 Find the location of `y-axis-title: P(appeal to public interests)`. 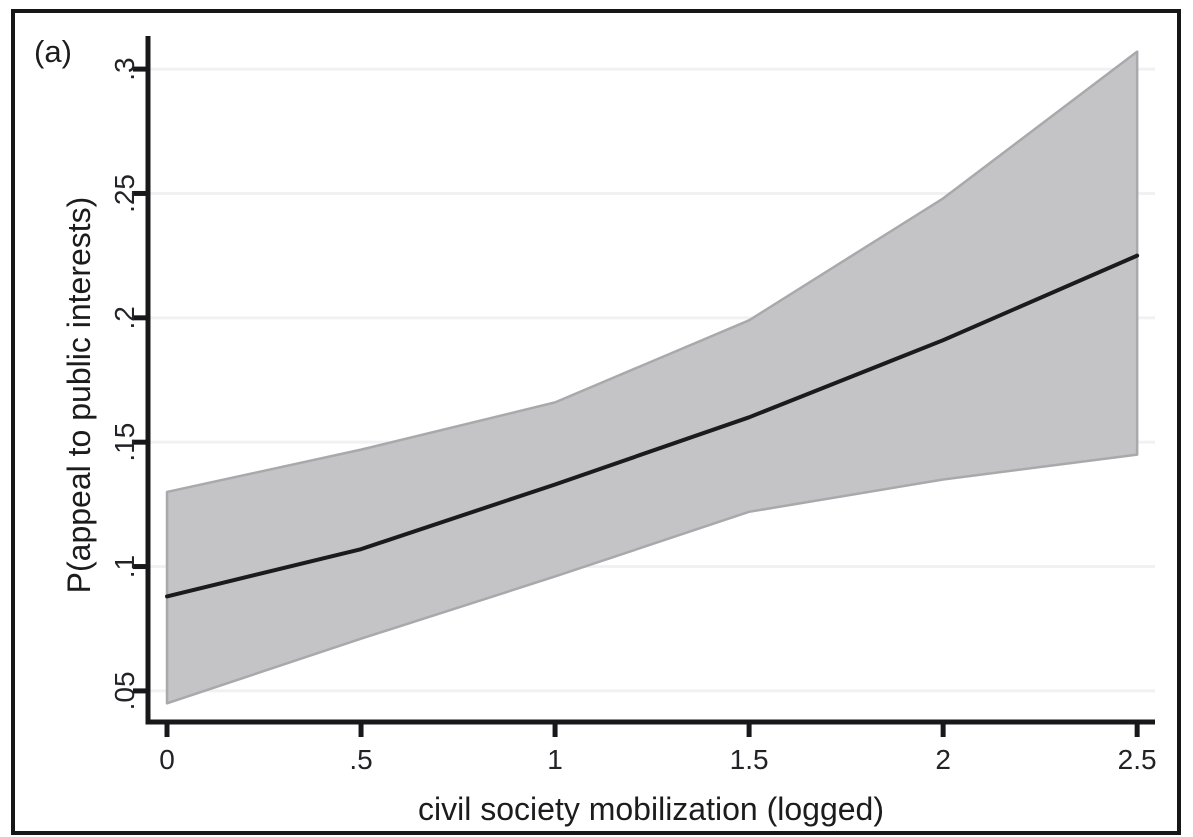

y-axis-title: P(appeal to public interests) is located at coordinates (79, 395).